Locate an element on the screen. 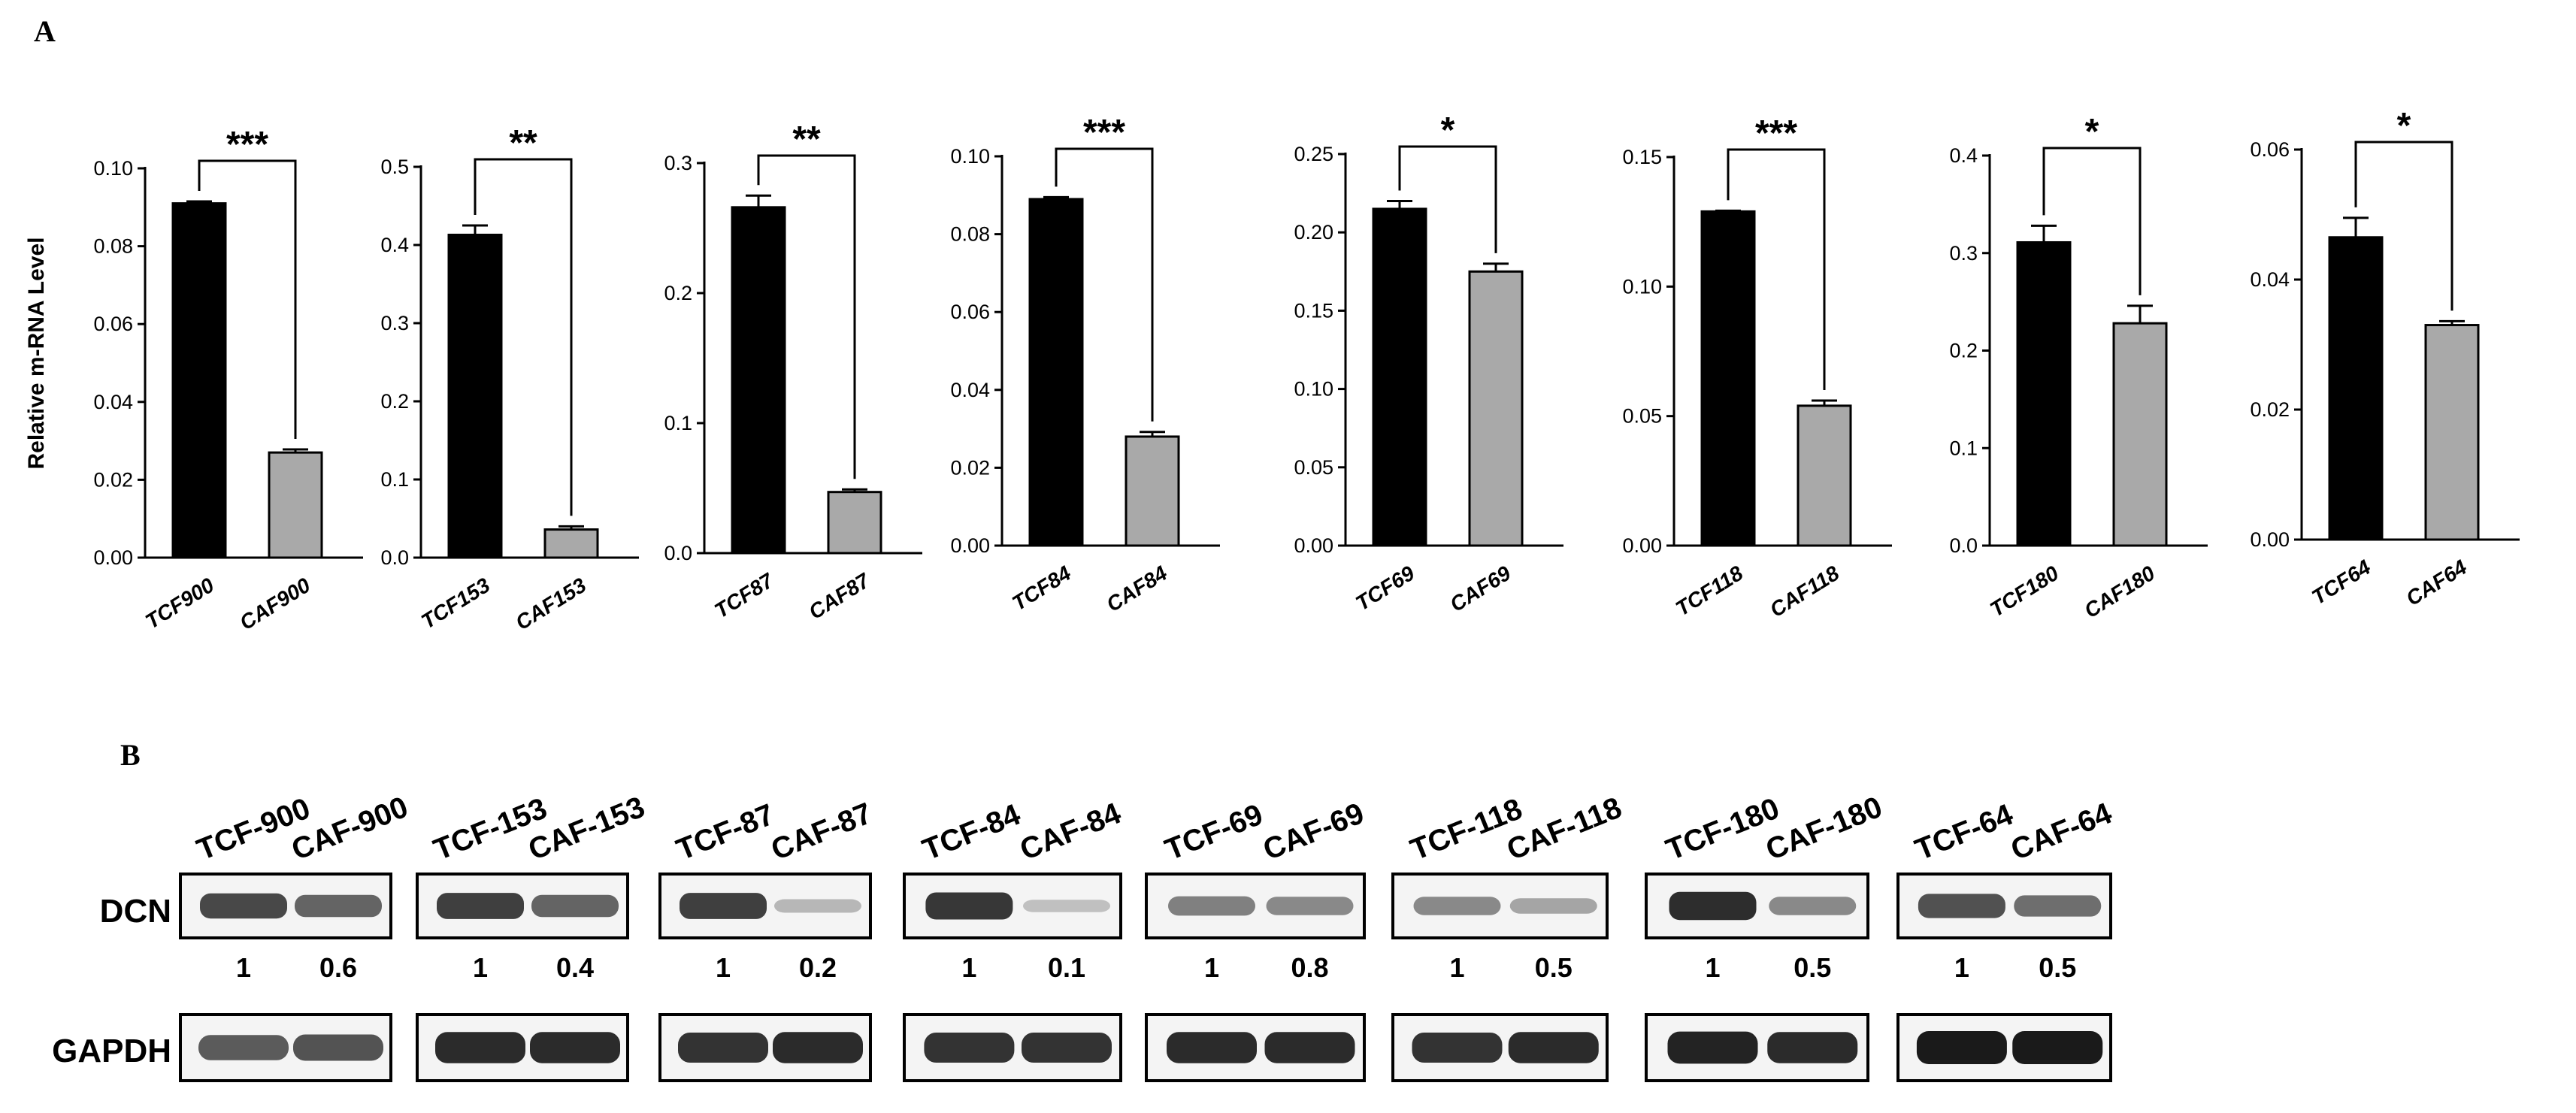  bar-tcf64 is located at coordinates (2356, 388).